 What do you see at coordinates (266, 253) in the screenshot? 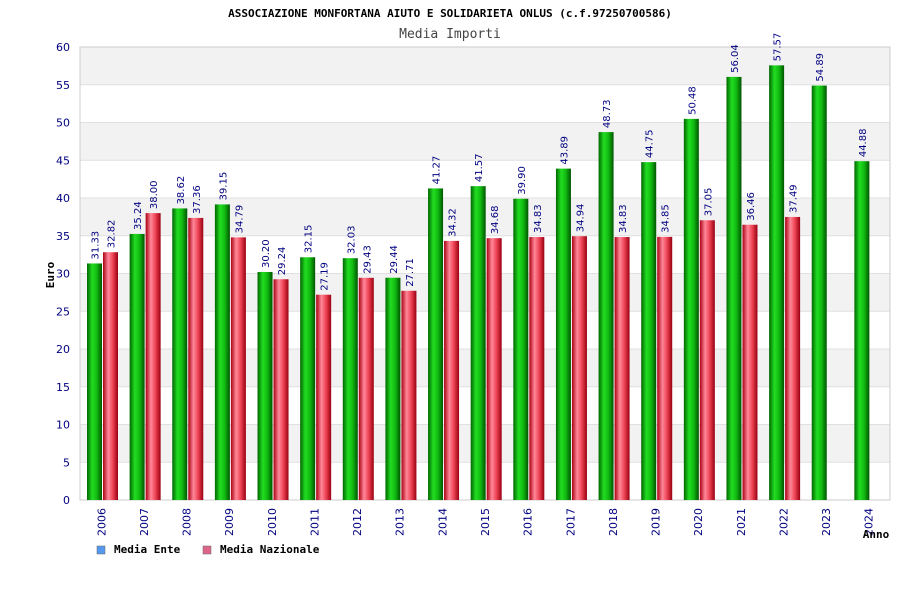
I see `data-label: 30.20` at bounding box center [266, 253].